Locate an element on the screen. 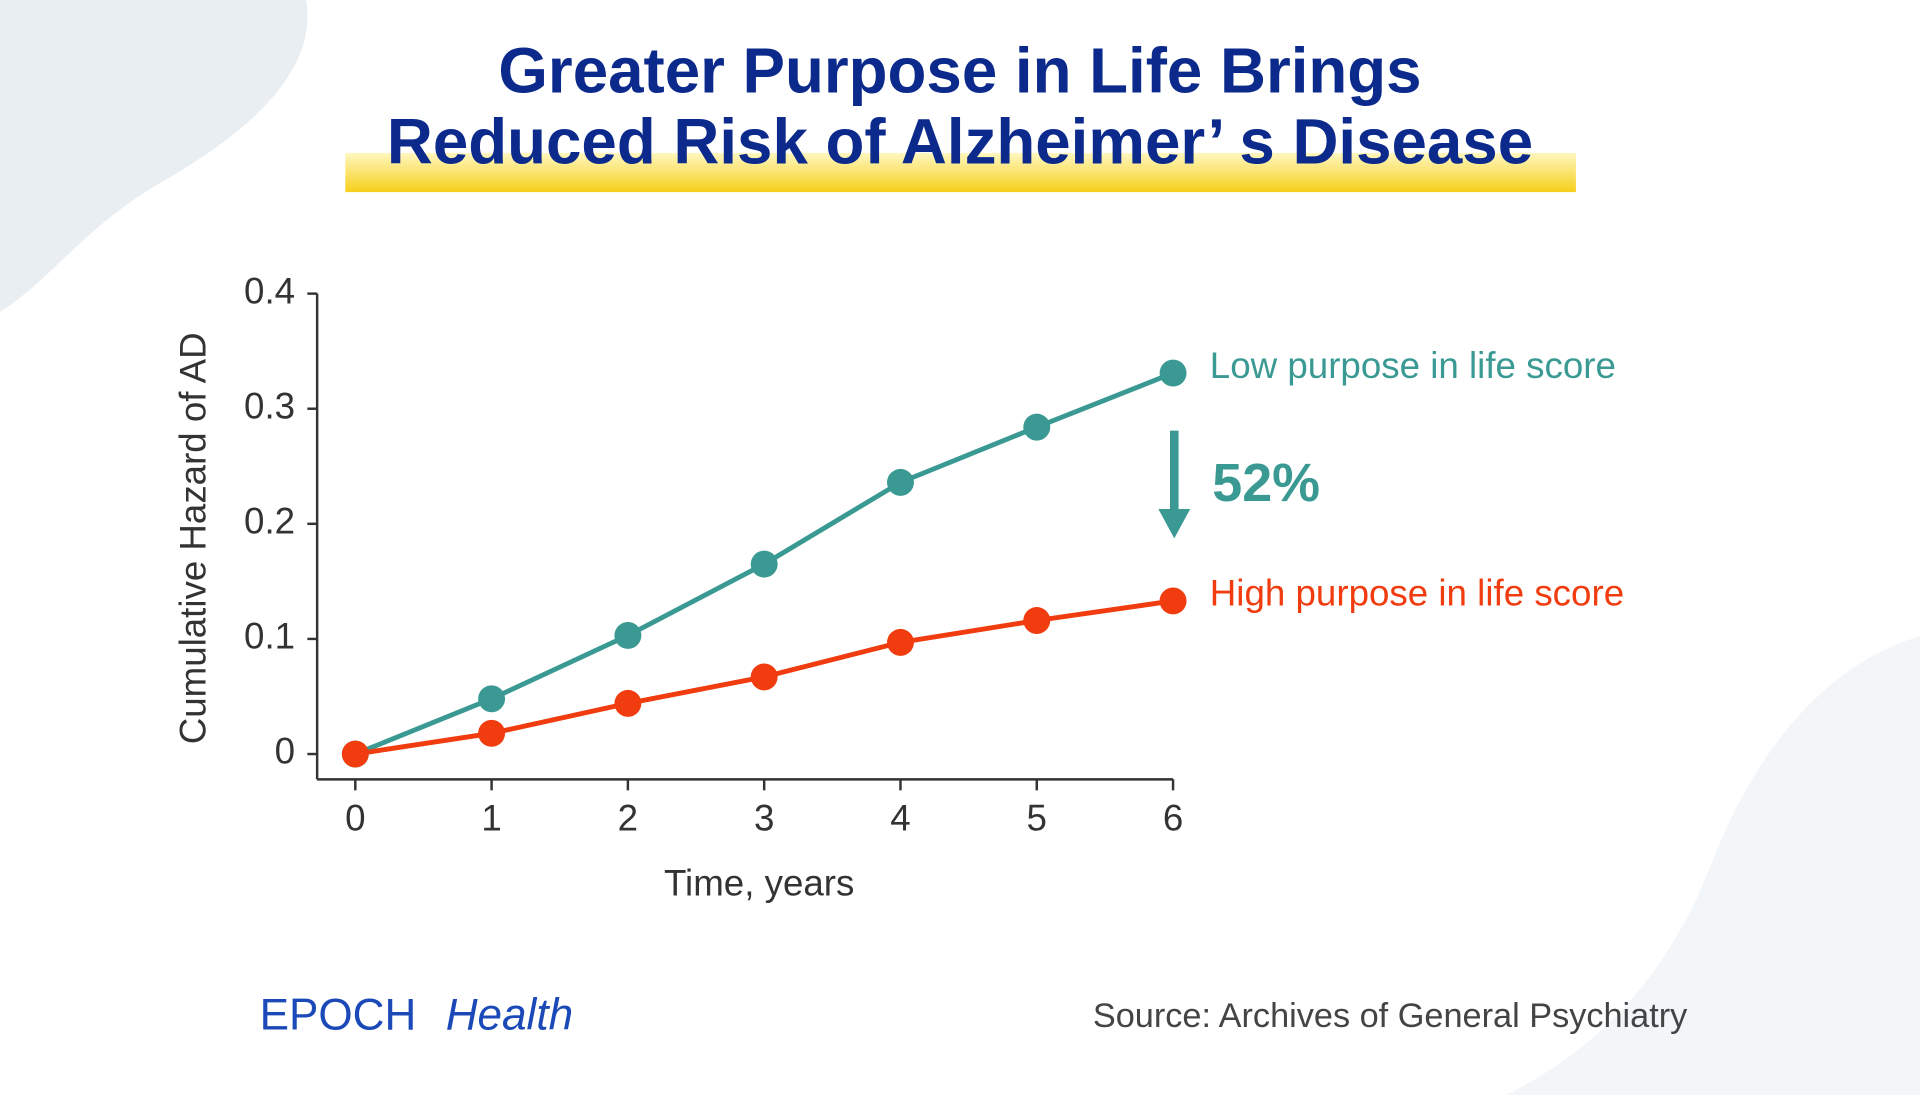 The width and height of the screenshot is (1920, 1095). x-tick-label: 5 is located at coordinates (1037, 818).